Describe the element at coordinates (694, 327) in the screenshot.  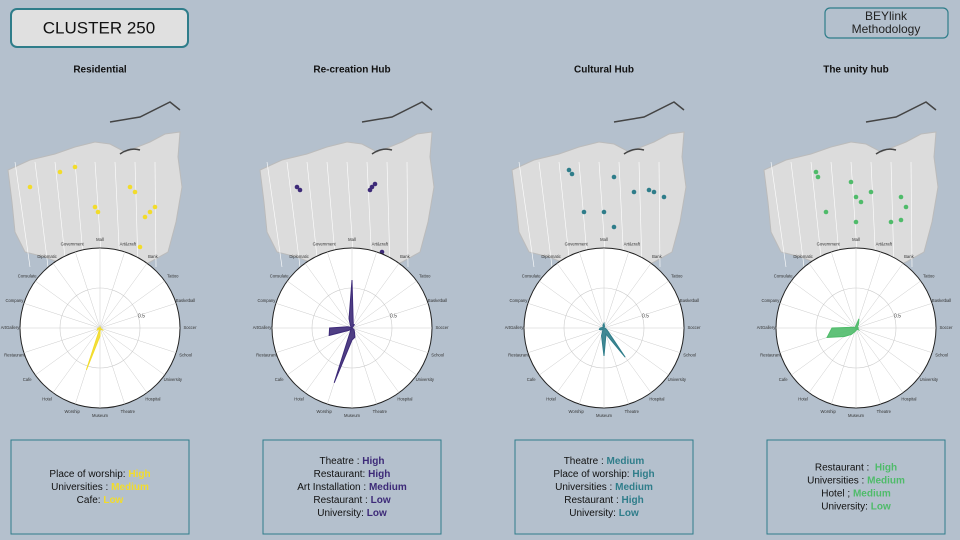
I see `radar-axis-label: Soccer` at that location.